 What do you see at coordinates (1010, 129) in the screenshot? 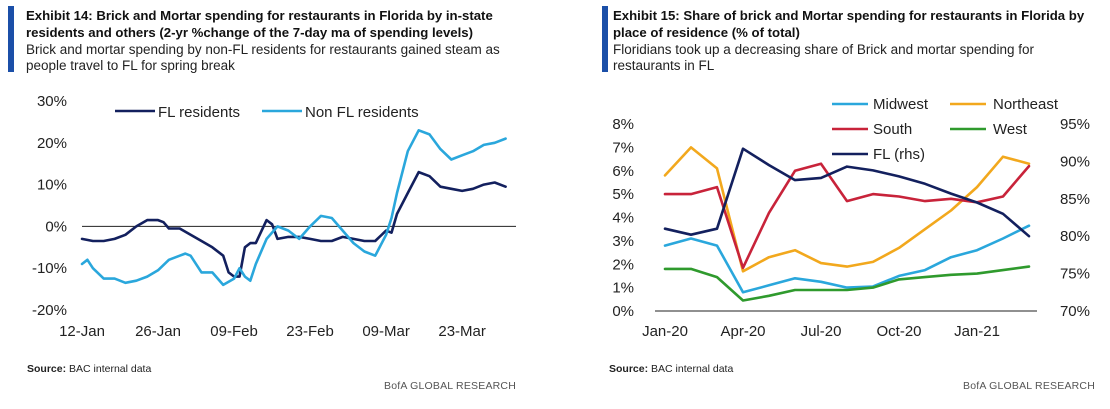
I see `legend-label-west: West` at bounding box center [1010, 129].